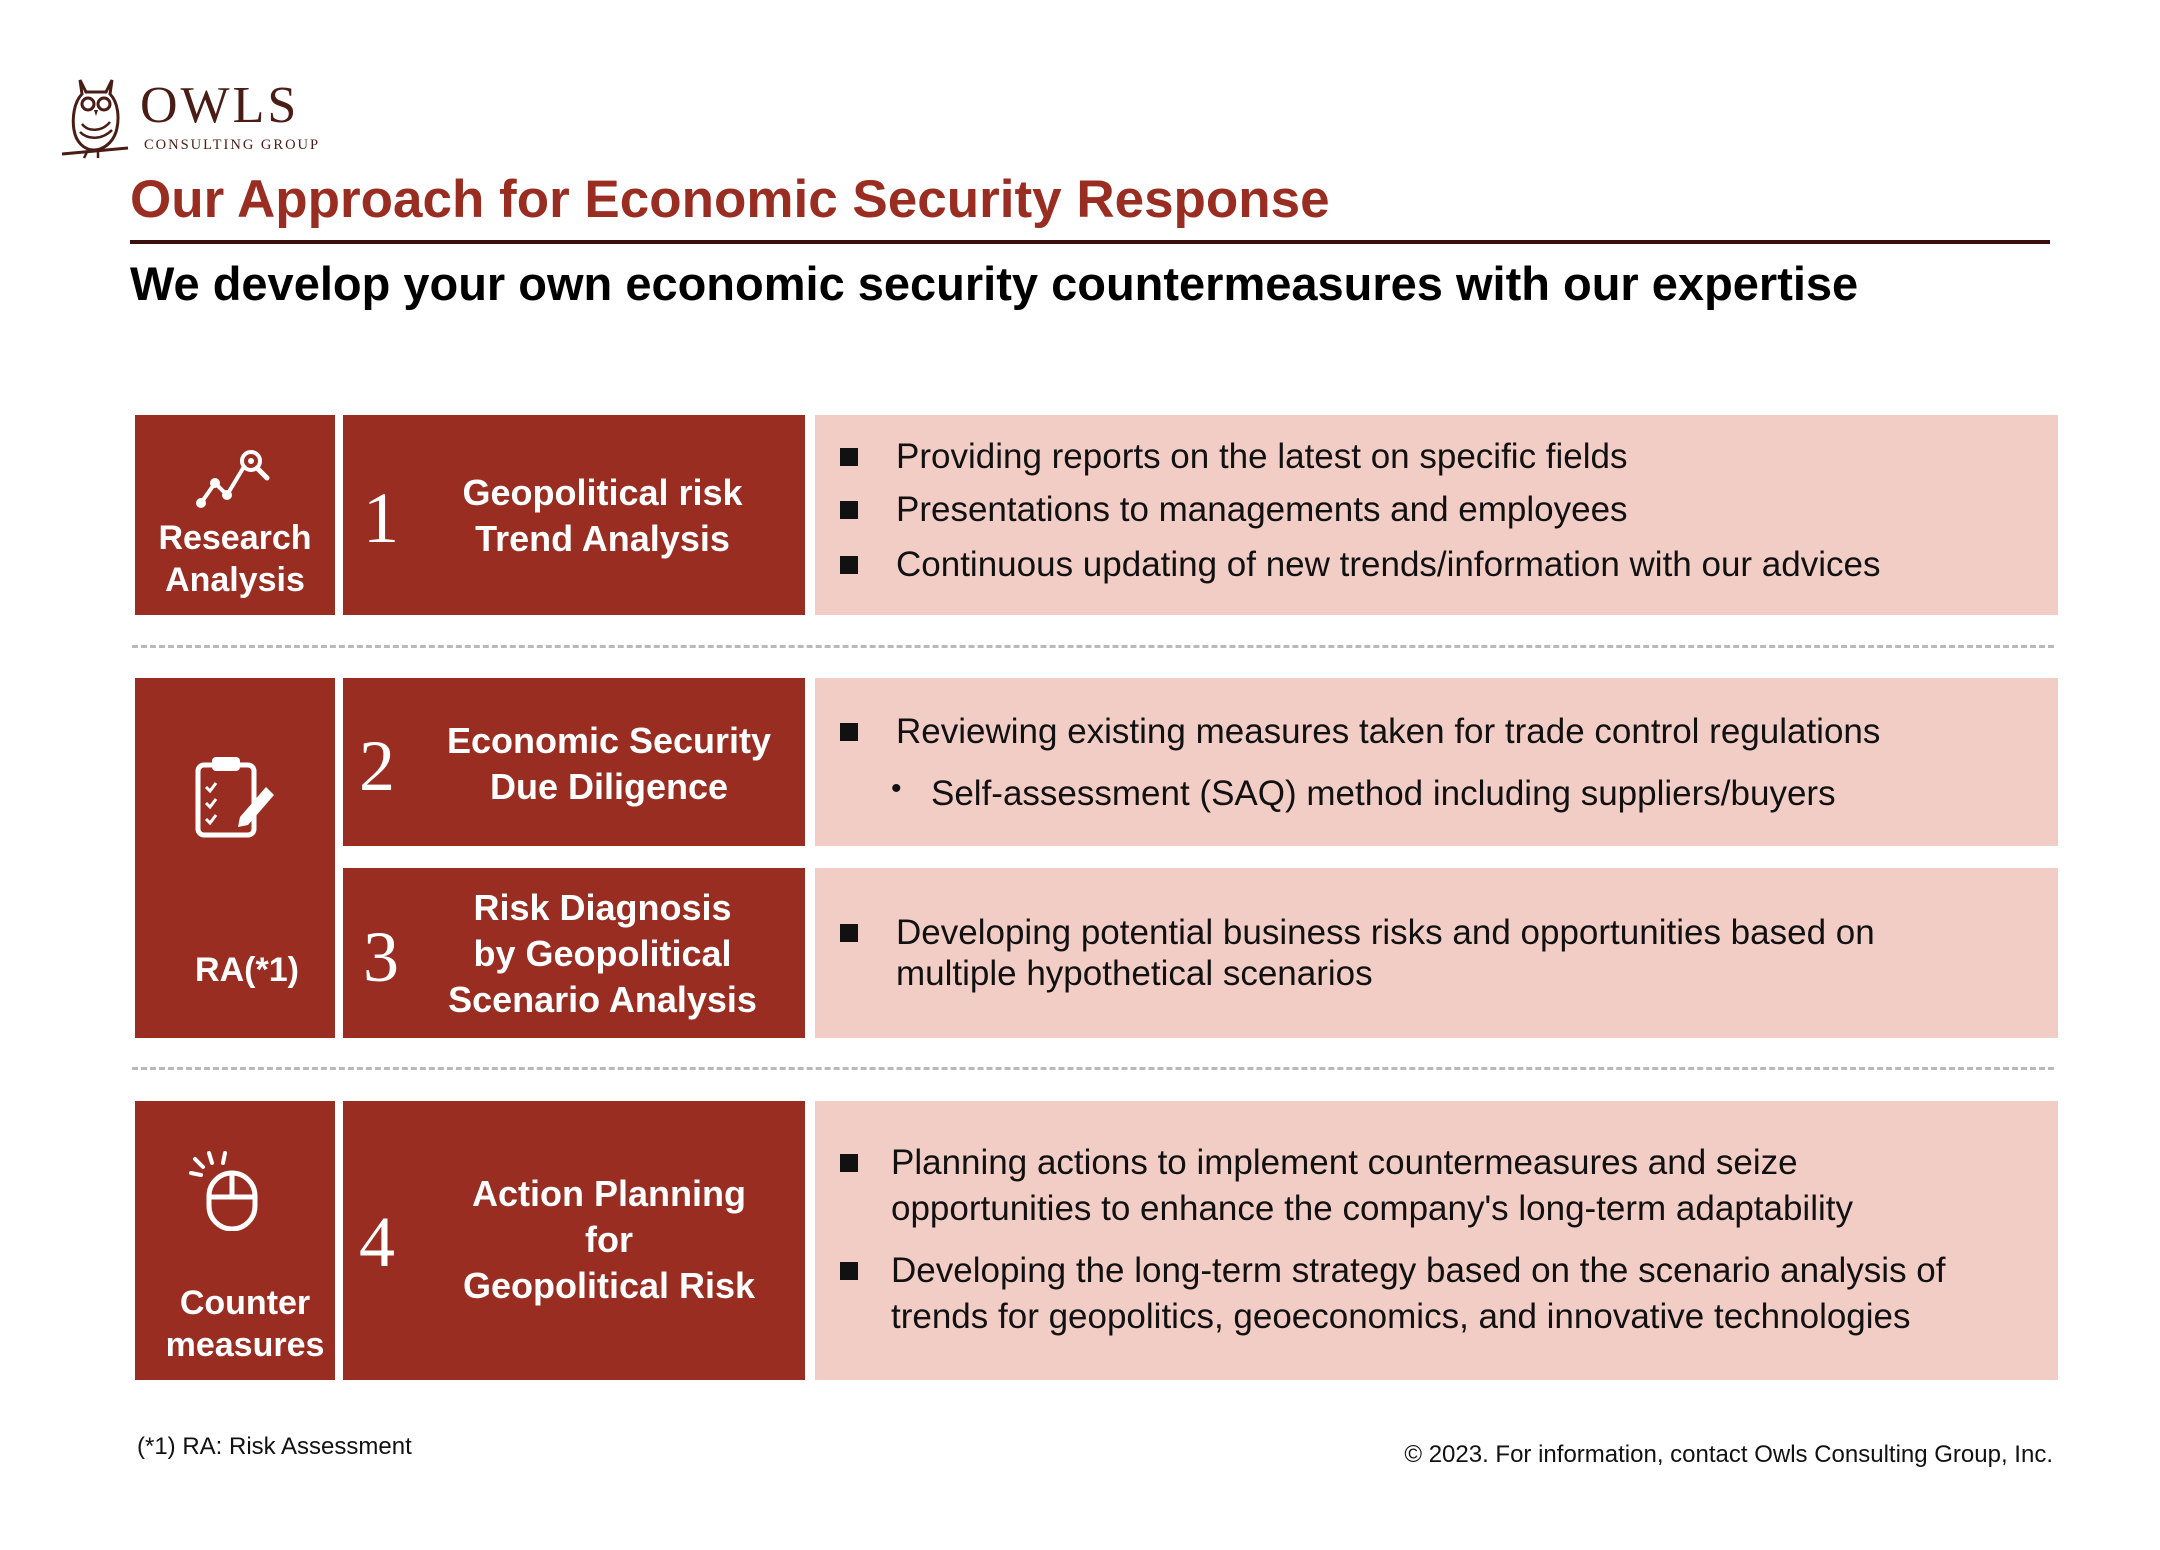  What do you see at coordinates (247, 970) in the screenshot?
I see `category-label: RA(*1)` at bounding box center [247, 970].